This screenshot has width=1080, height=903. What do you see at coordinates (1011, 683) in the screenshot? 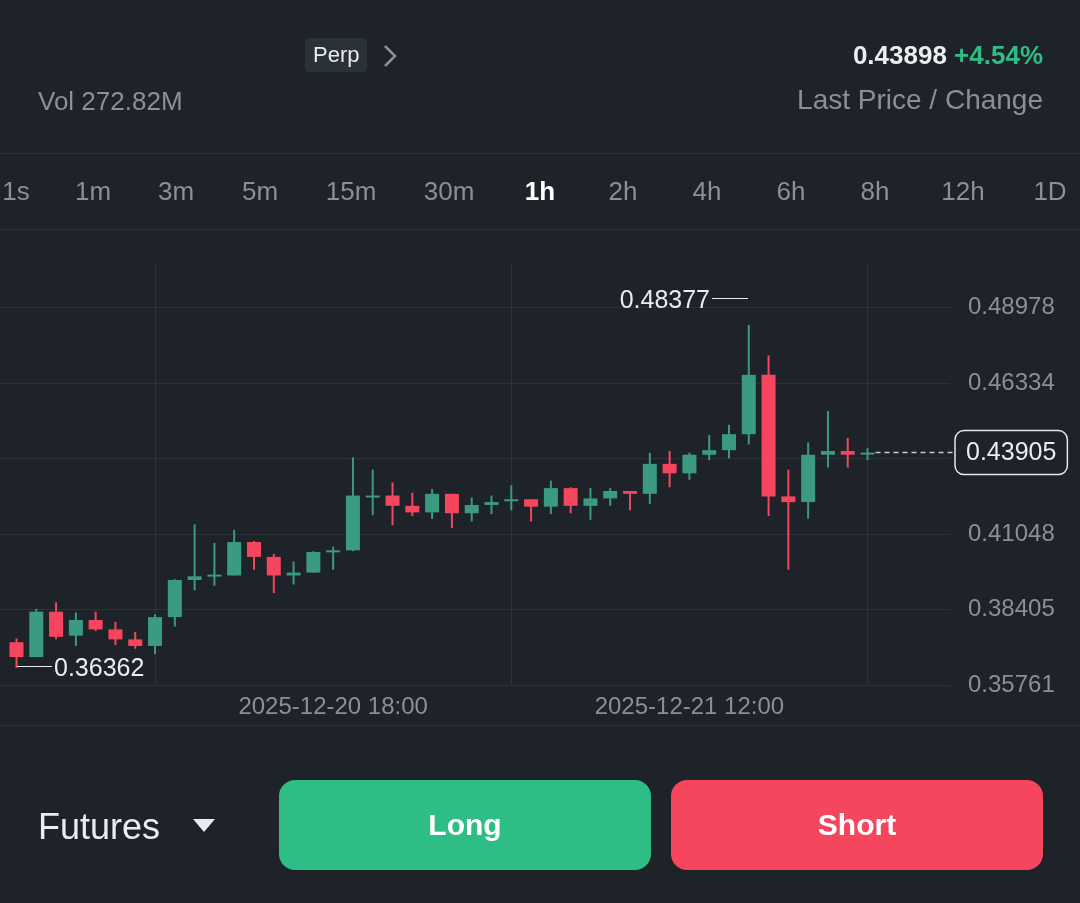
I see `y-tick-label: 0.35761` at bounding box center [1011, 683].